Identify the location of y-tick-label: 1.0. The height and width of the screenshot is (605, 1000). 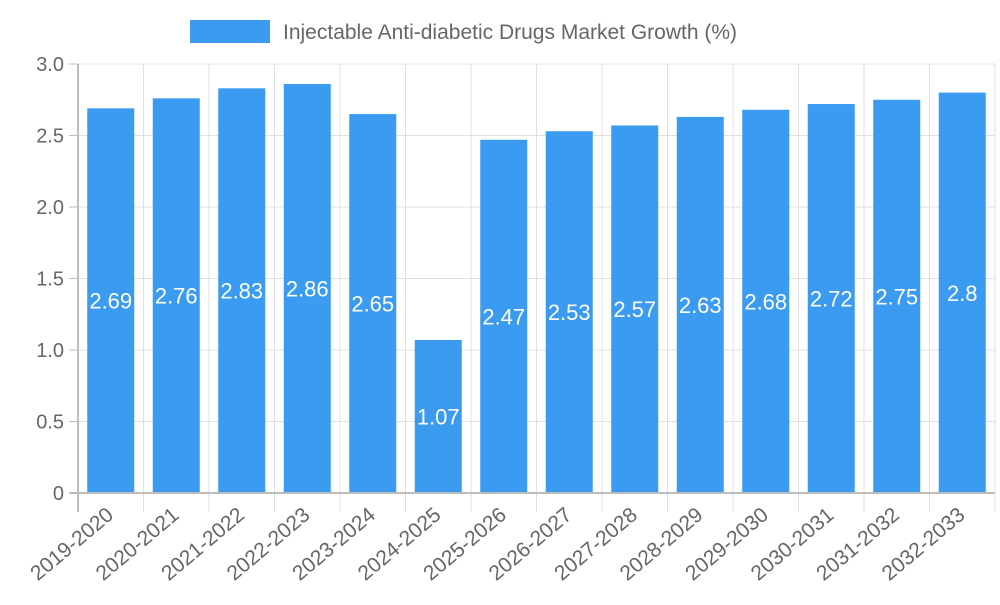
(50, 351).